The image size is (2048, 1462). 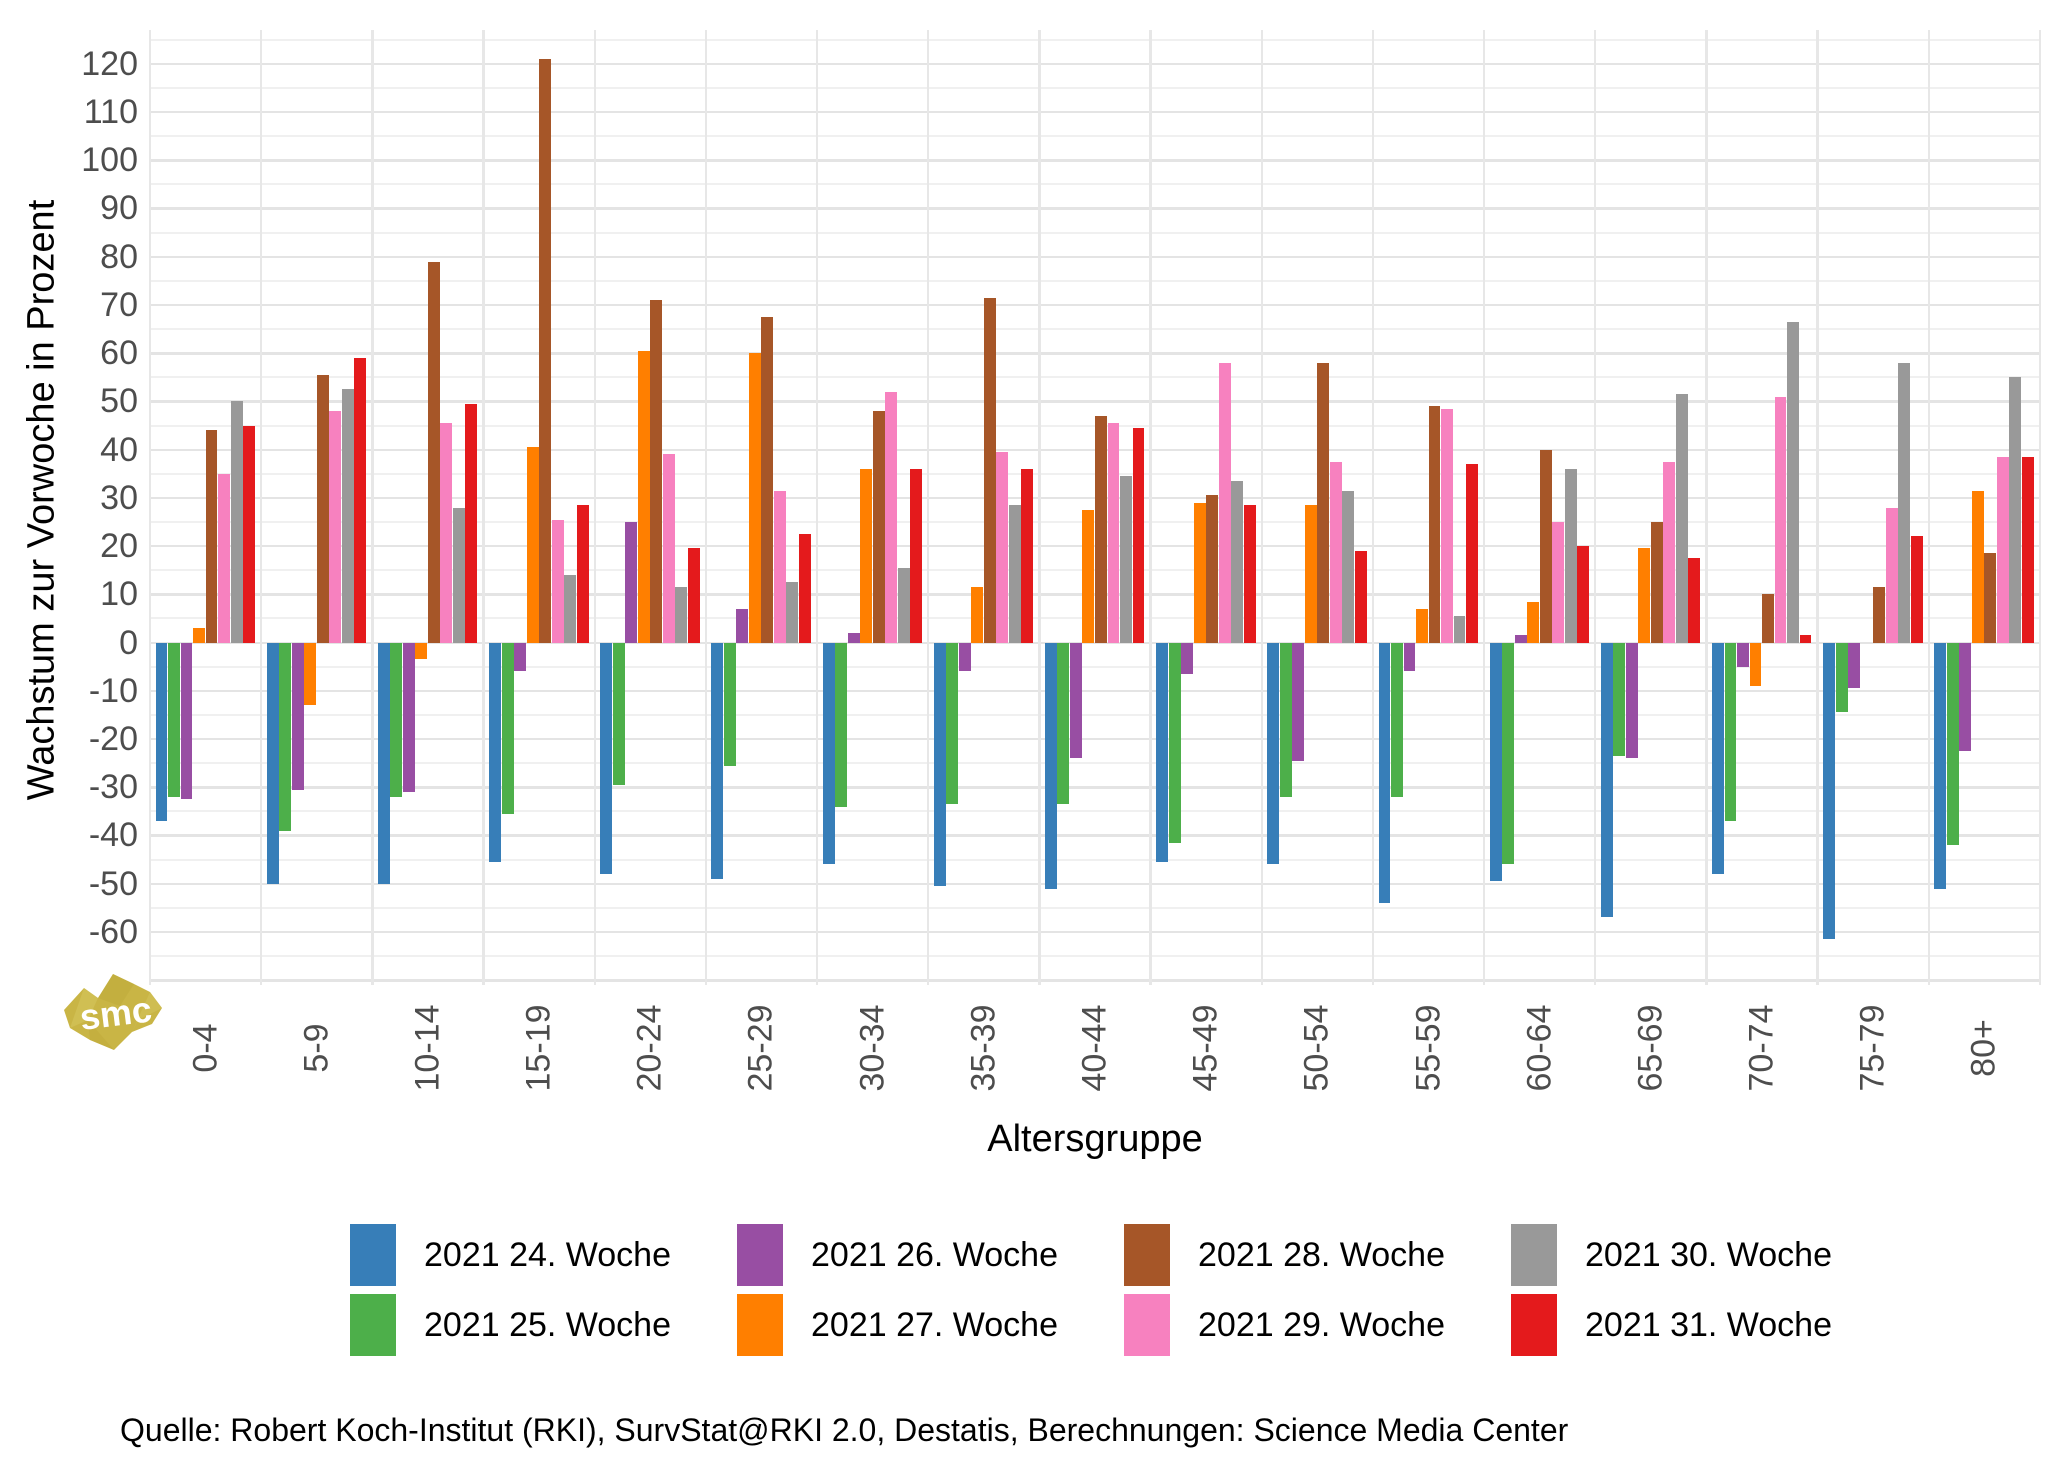 What do you see at coordinates (545, 350) in the screenshot?
I see `bar-15-19-week-28.` at bounding box center [545, 350].